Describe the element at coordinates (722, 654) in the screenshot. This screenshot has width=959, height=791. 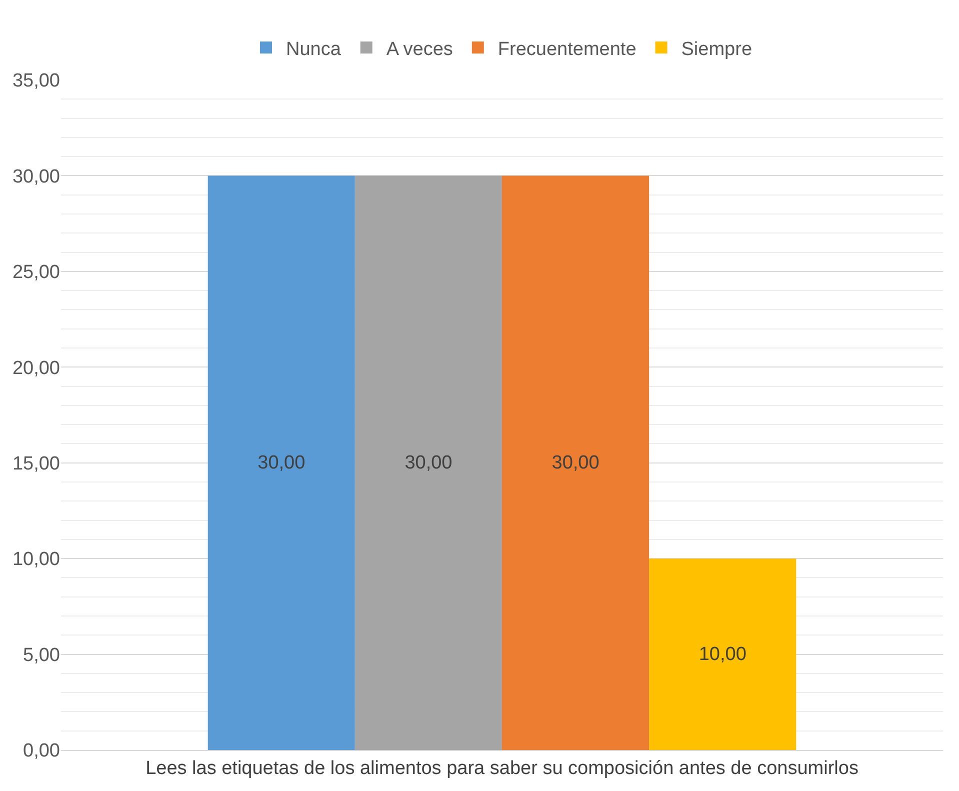
I see `data-label: 10,00` at that location.